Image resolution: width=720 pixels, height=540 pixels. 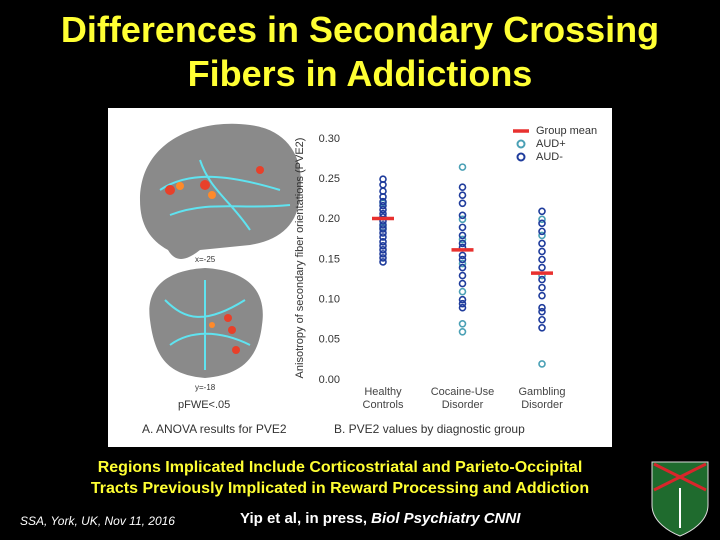 What do you see at coordinates (329, 219) in the screenshot?
I see `y-tick-label: 0.20` at bounding box center [329, 219].